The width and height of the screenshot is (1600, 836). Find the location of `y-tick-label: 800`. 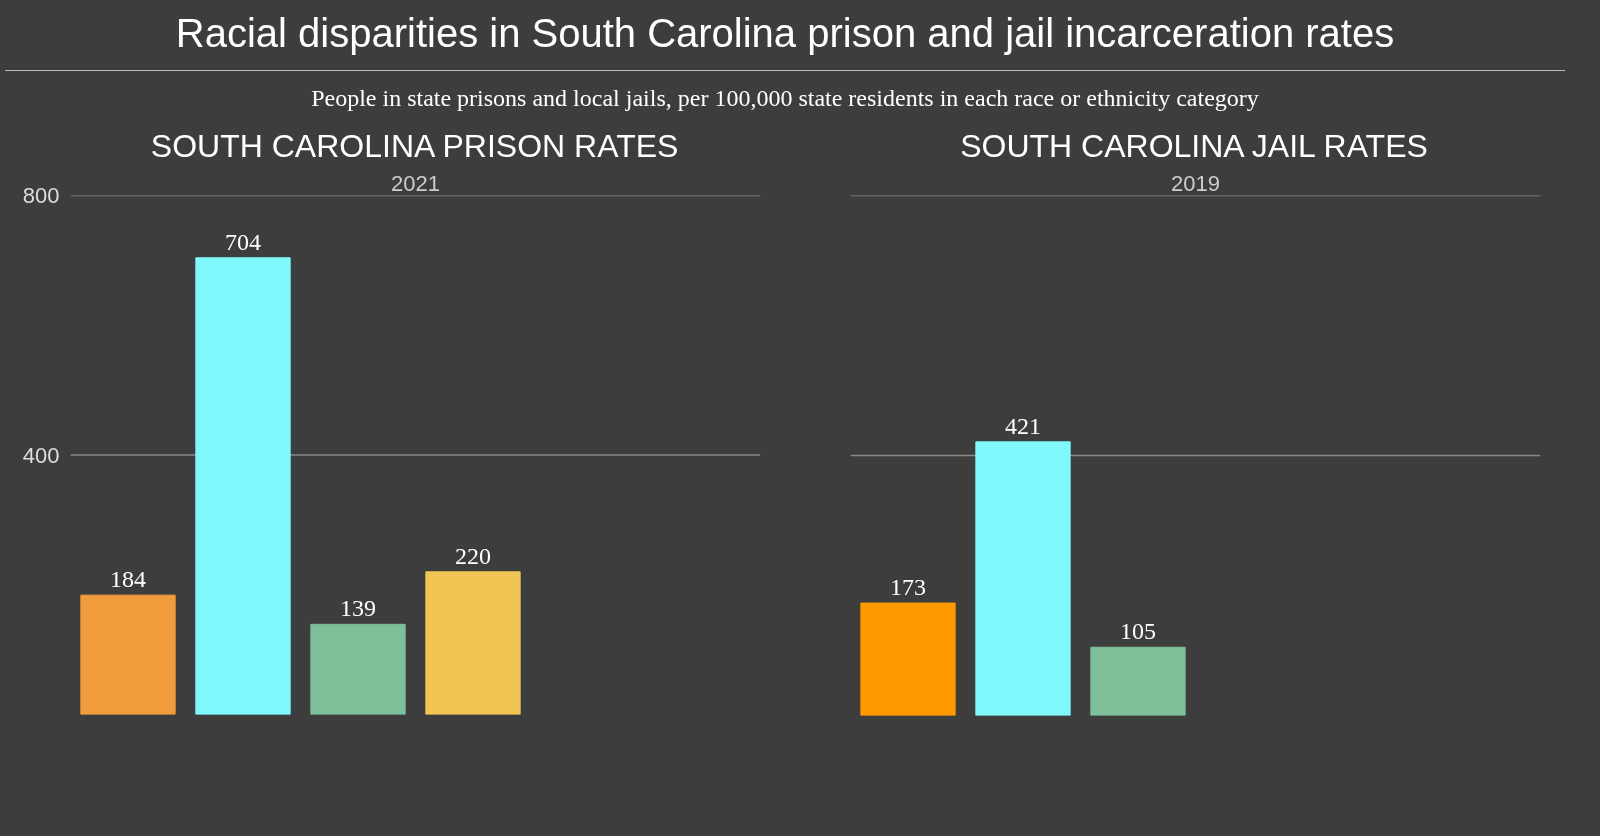

y-tick-label: 800 is located at coordinates (41, 196).